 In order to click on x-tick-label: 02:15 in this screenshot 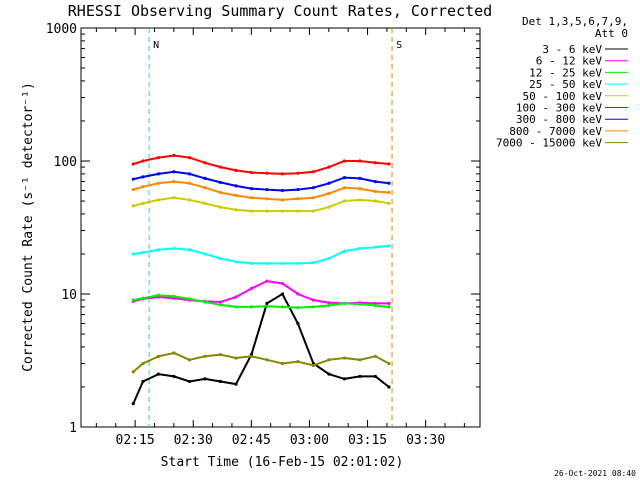, I will do `click(135, 440)`.